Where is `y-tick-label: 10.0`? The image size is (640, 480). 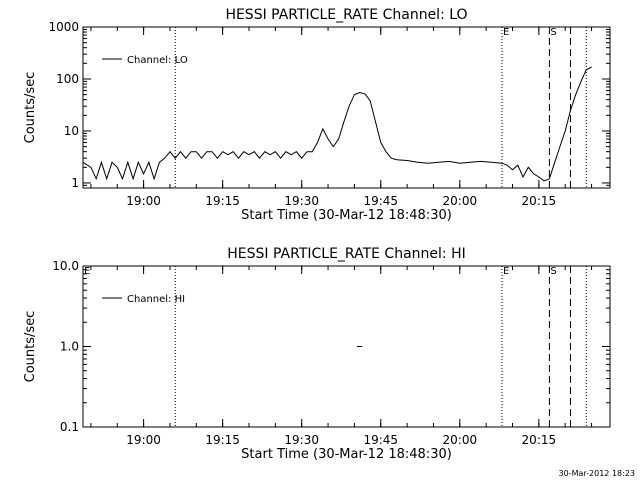 y-tick-label: 10.0 is located at coordinates (65, 266).